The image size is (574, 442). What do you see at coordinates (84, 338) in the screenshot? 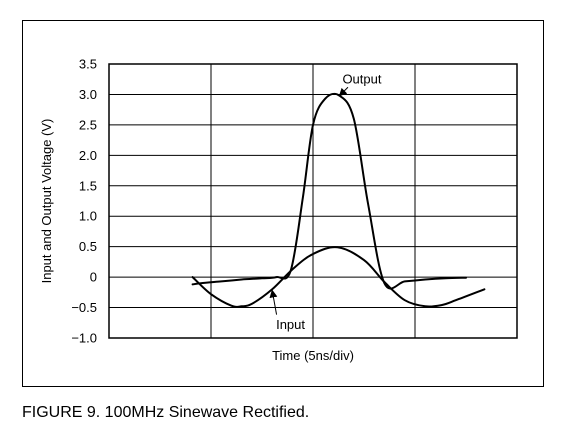
I see `y-tick-label: −1.0` at bounding box center [84, 338].